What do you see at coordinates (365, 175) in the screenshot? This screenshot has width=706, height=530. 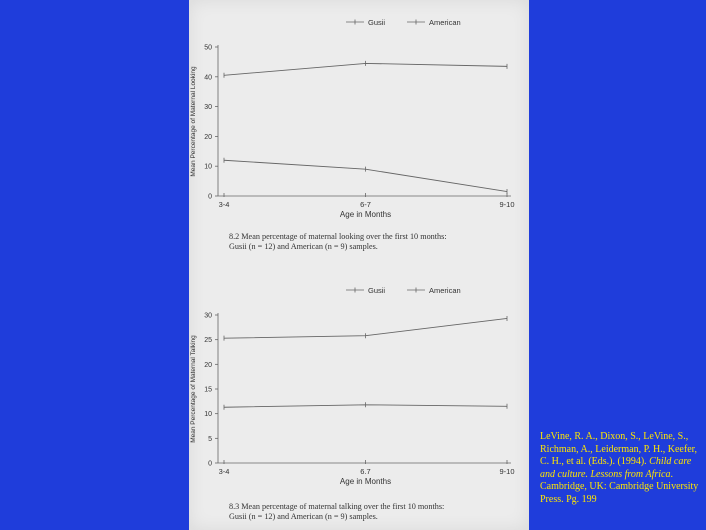 I see `series-line-gusii` at bounding box center [365, 175].